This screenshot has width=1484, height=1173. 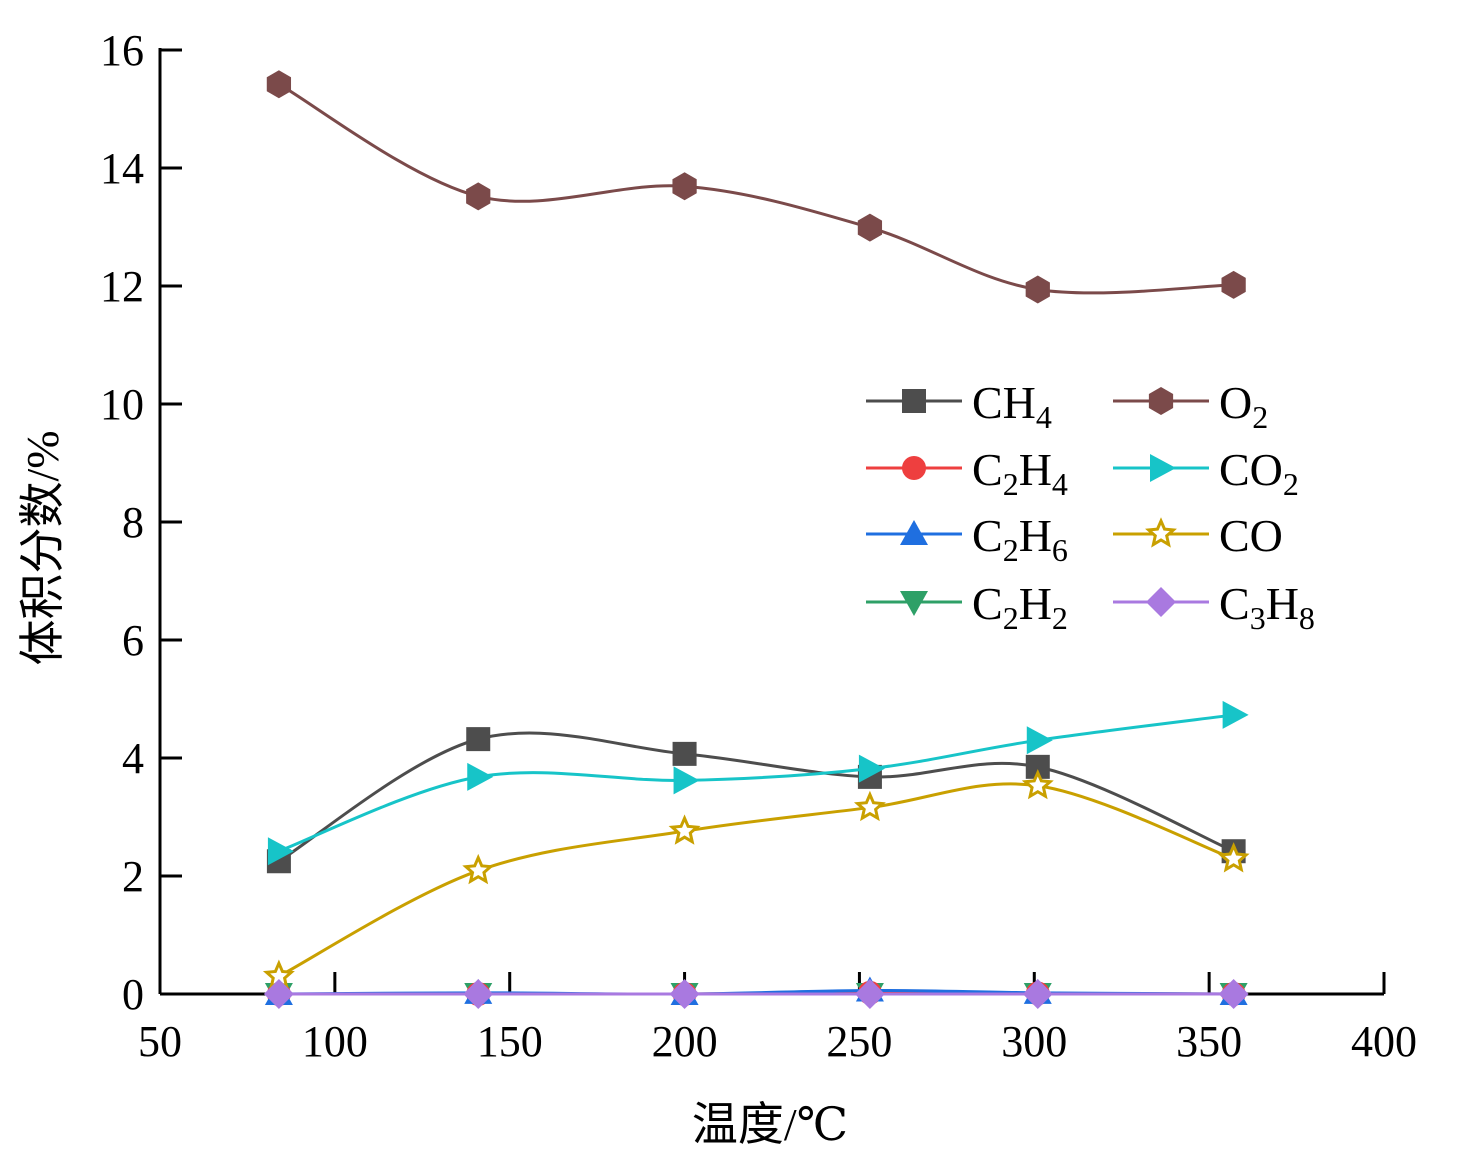 What do you see at coordinates (1267, 607) in the screenshot?
I see `legend-label: C3​H8​` at bounding box center [1267, 607].